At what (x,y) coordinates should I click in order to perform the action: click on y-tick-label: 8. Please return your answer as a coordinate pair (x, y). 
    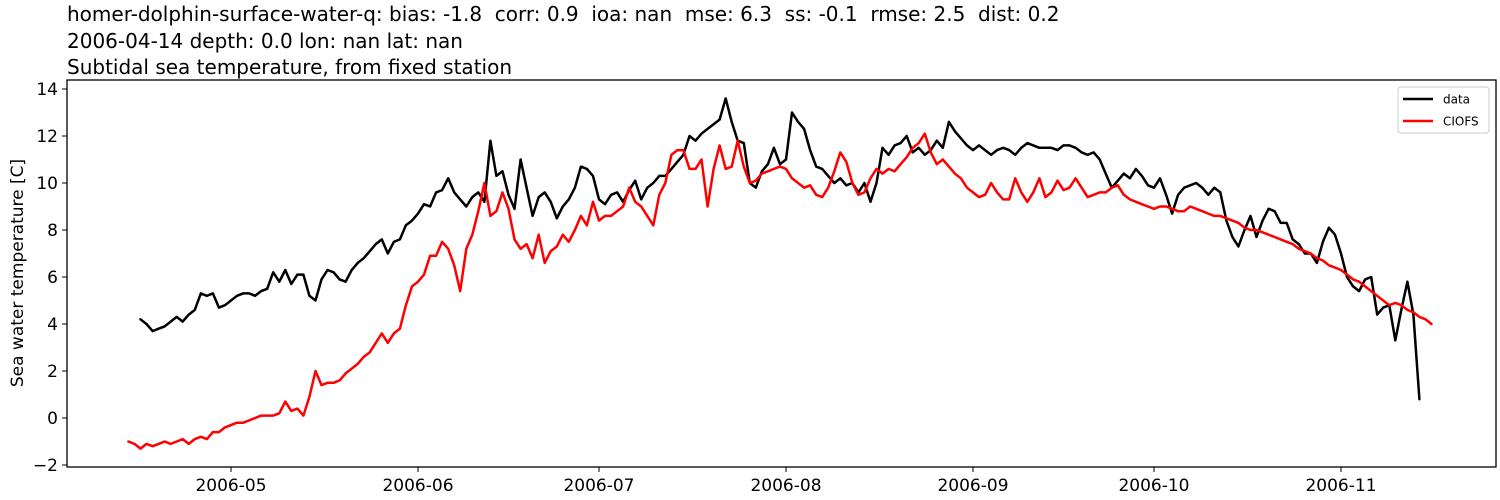
    Looking at the image, I should click on (52, 231).